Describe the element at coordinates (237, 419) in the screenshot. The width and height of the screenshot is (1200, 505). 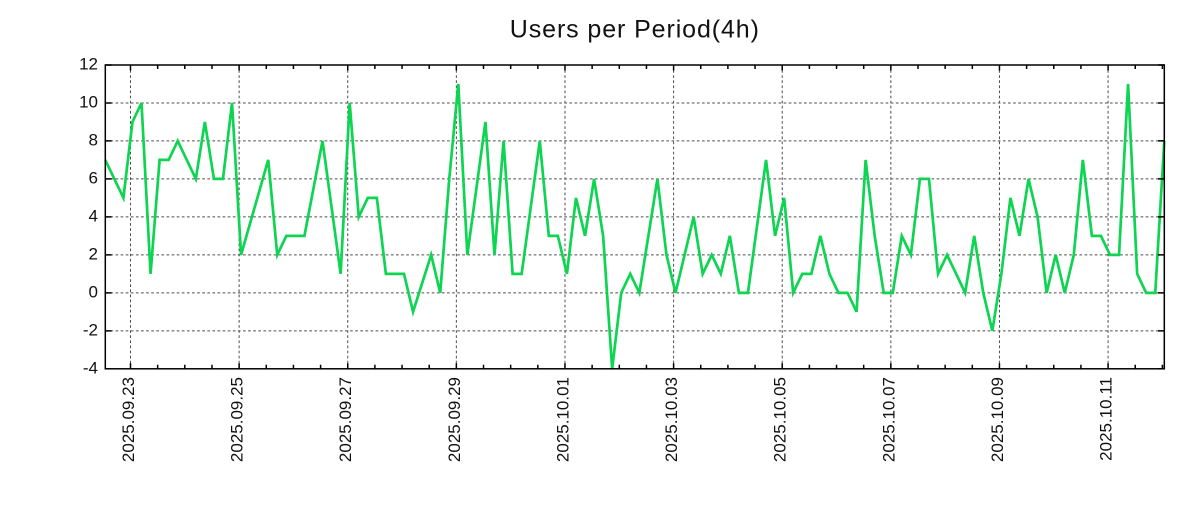
I see `svg-text: 2025.09.25` at that location.